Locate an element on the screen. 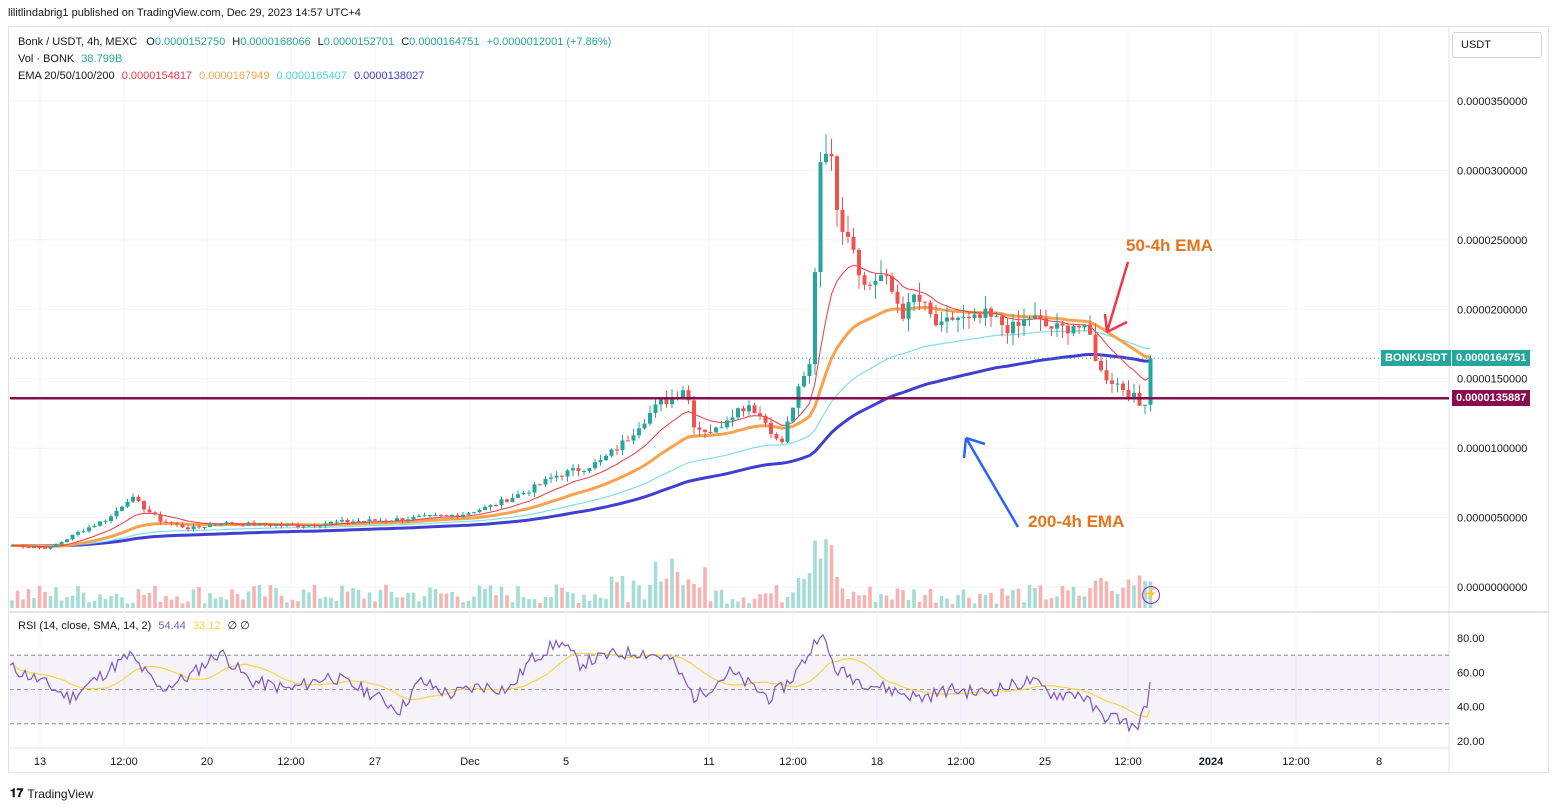  currency-selector: USDT is located at coordinates (1497, 45).